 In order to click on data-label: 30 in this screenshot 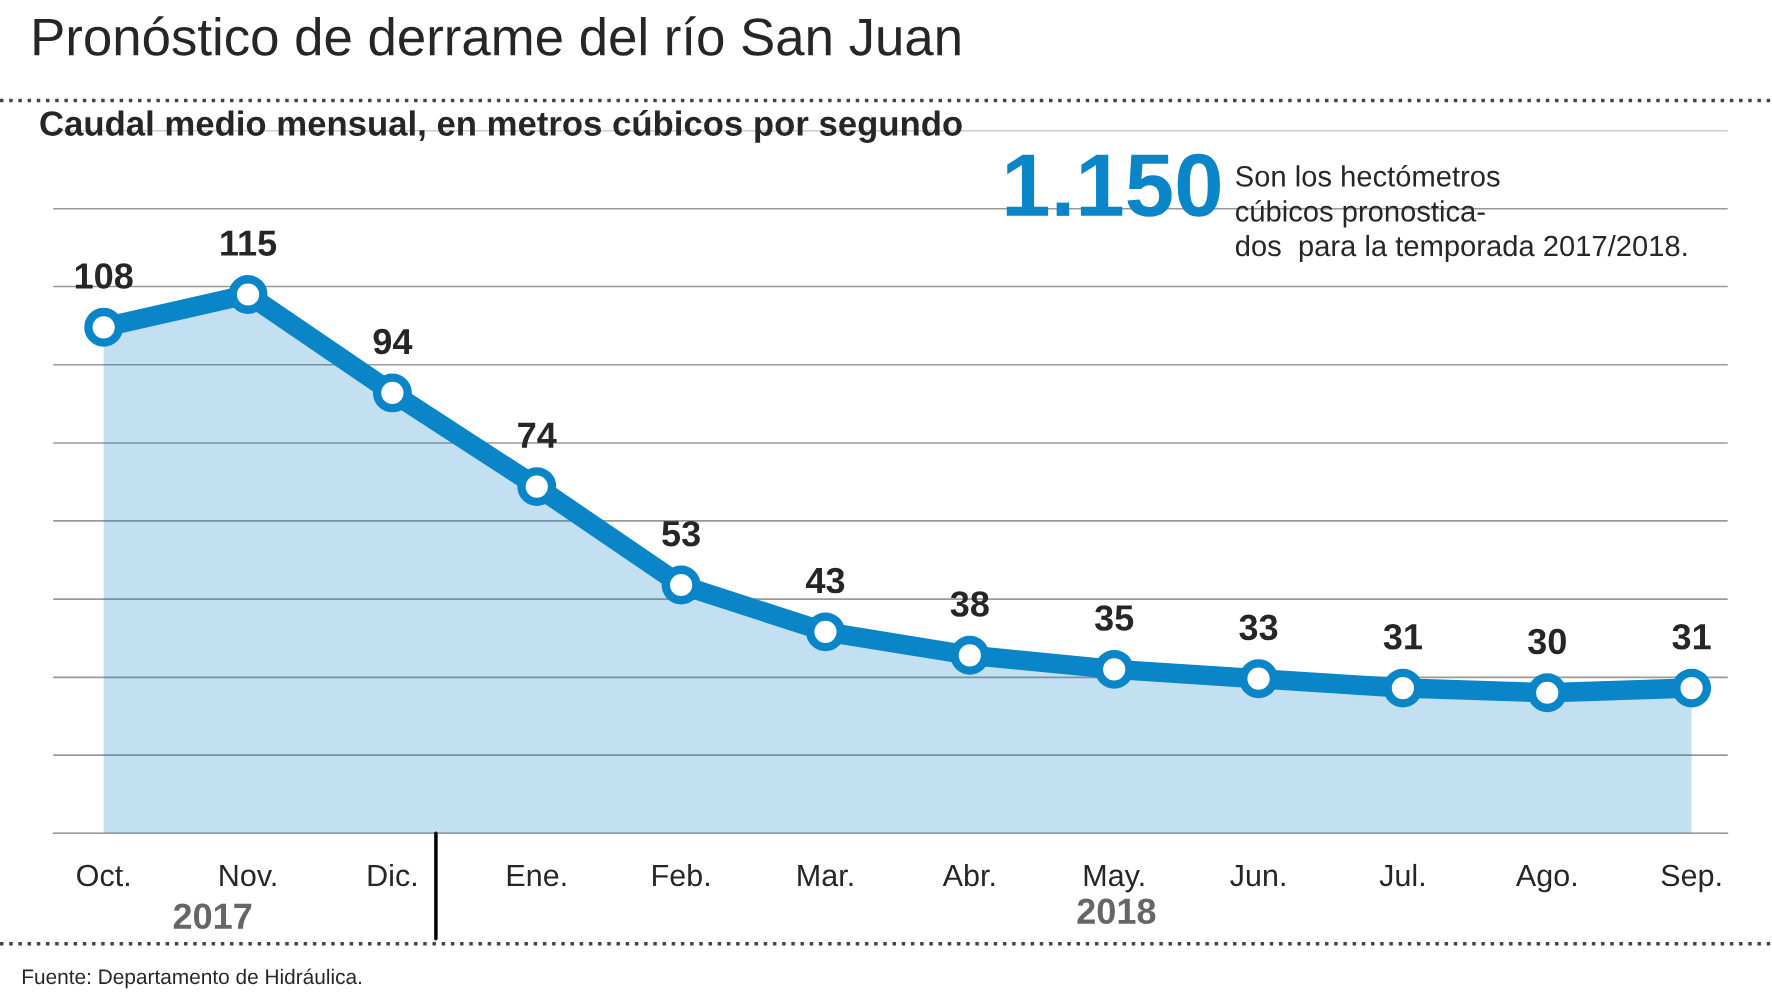, I will do `click(1547, 641)`.